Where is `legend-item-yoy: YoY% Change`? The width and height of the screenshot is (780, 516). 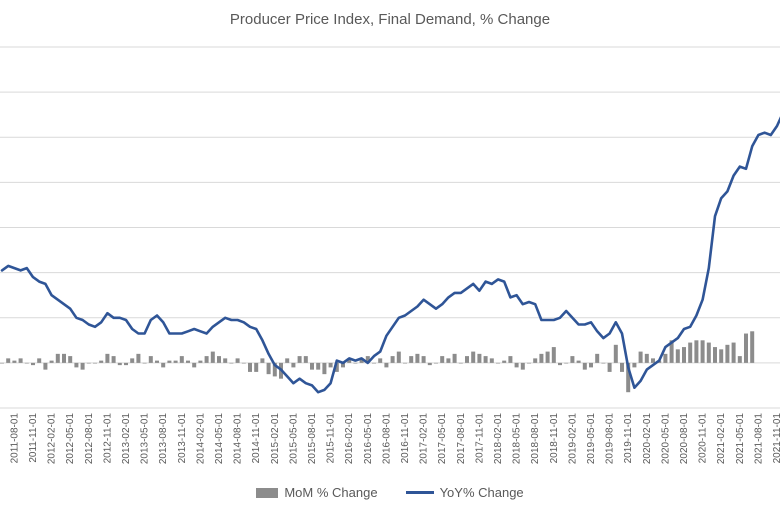
legend-item-yoy: YoY% Change is located at coordinates (464, 492).